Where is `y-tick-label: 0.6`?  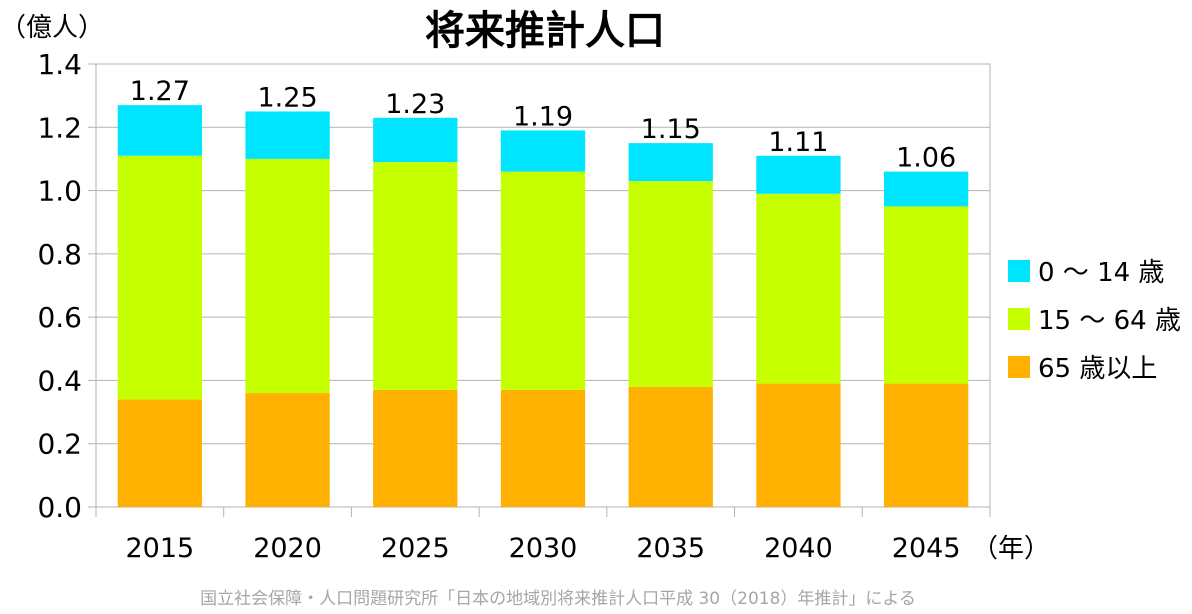
y-tick-label: 0.6 is located at coordinates (59, 317).